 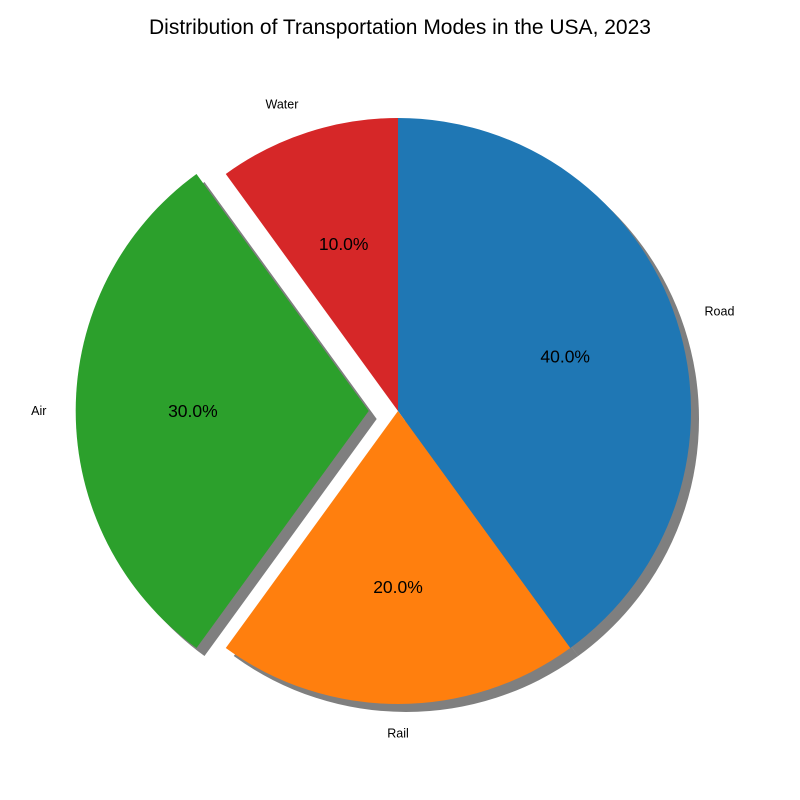 I want to click on slice-water, so click(x=311, y=264).